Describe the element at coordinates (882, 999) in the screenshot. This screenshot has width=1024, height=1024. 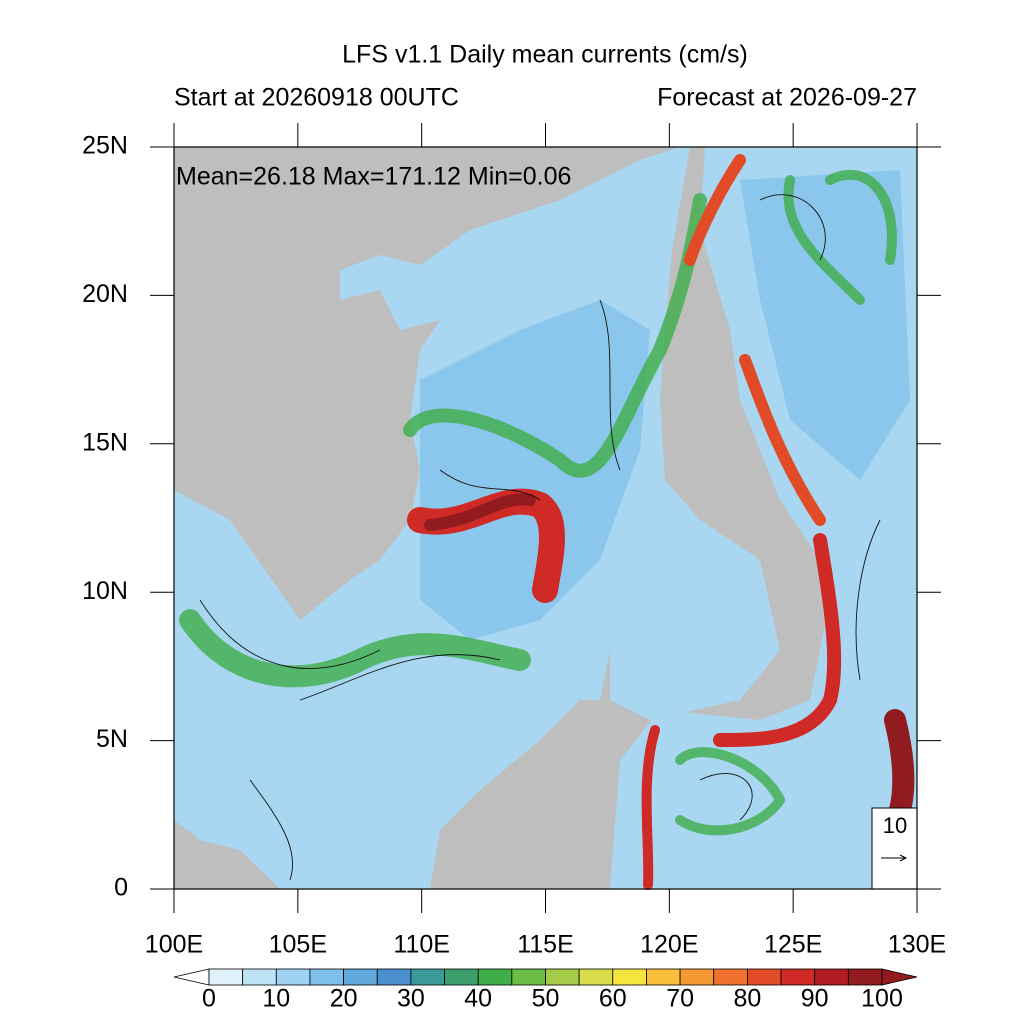
I see `colorbar-label: 100` at that location.